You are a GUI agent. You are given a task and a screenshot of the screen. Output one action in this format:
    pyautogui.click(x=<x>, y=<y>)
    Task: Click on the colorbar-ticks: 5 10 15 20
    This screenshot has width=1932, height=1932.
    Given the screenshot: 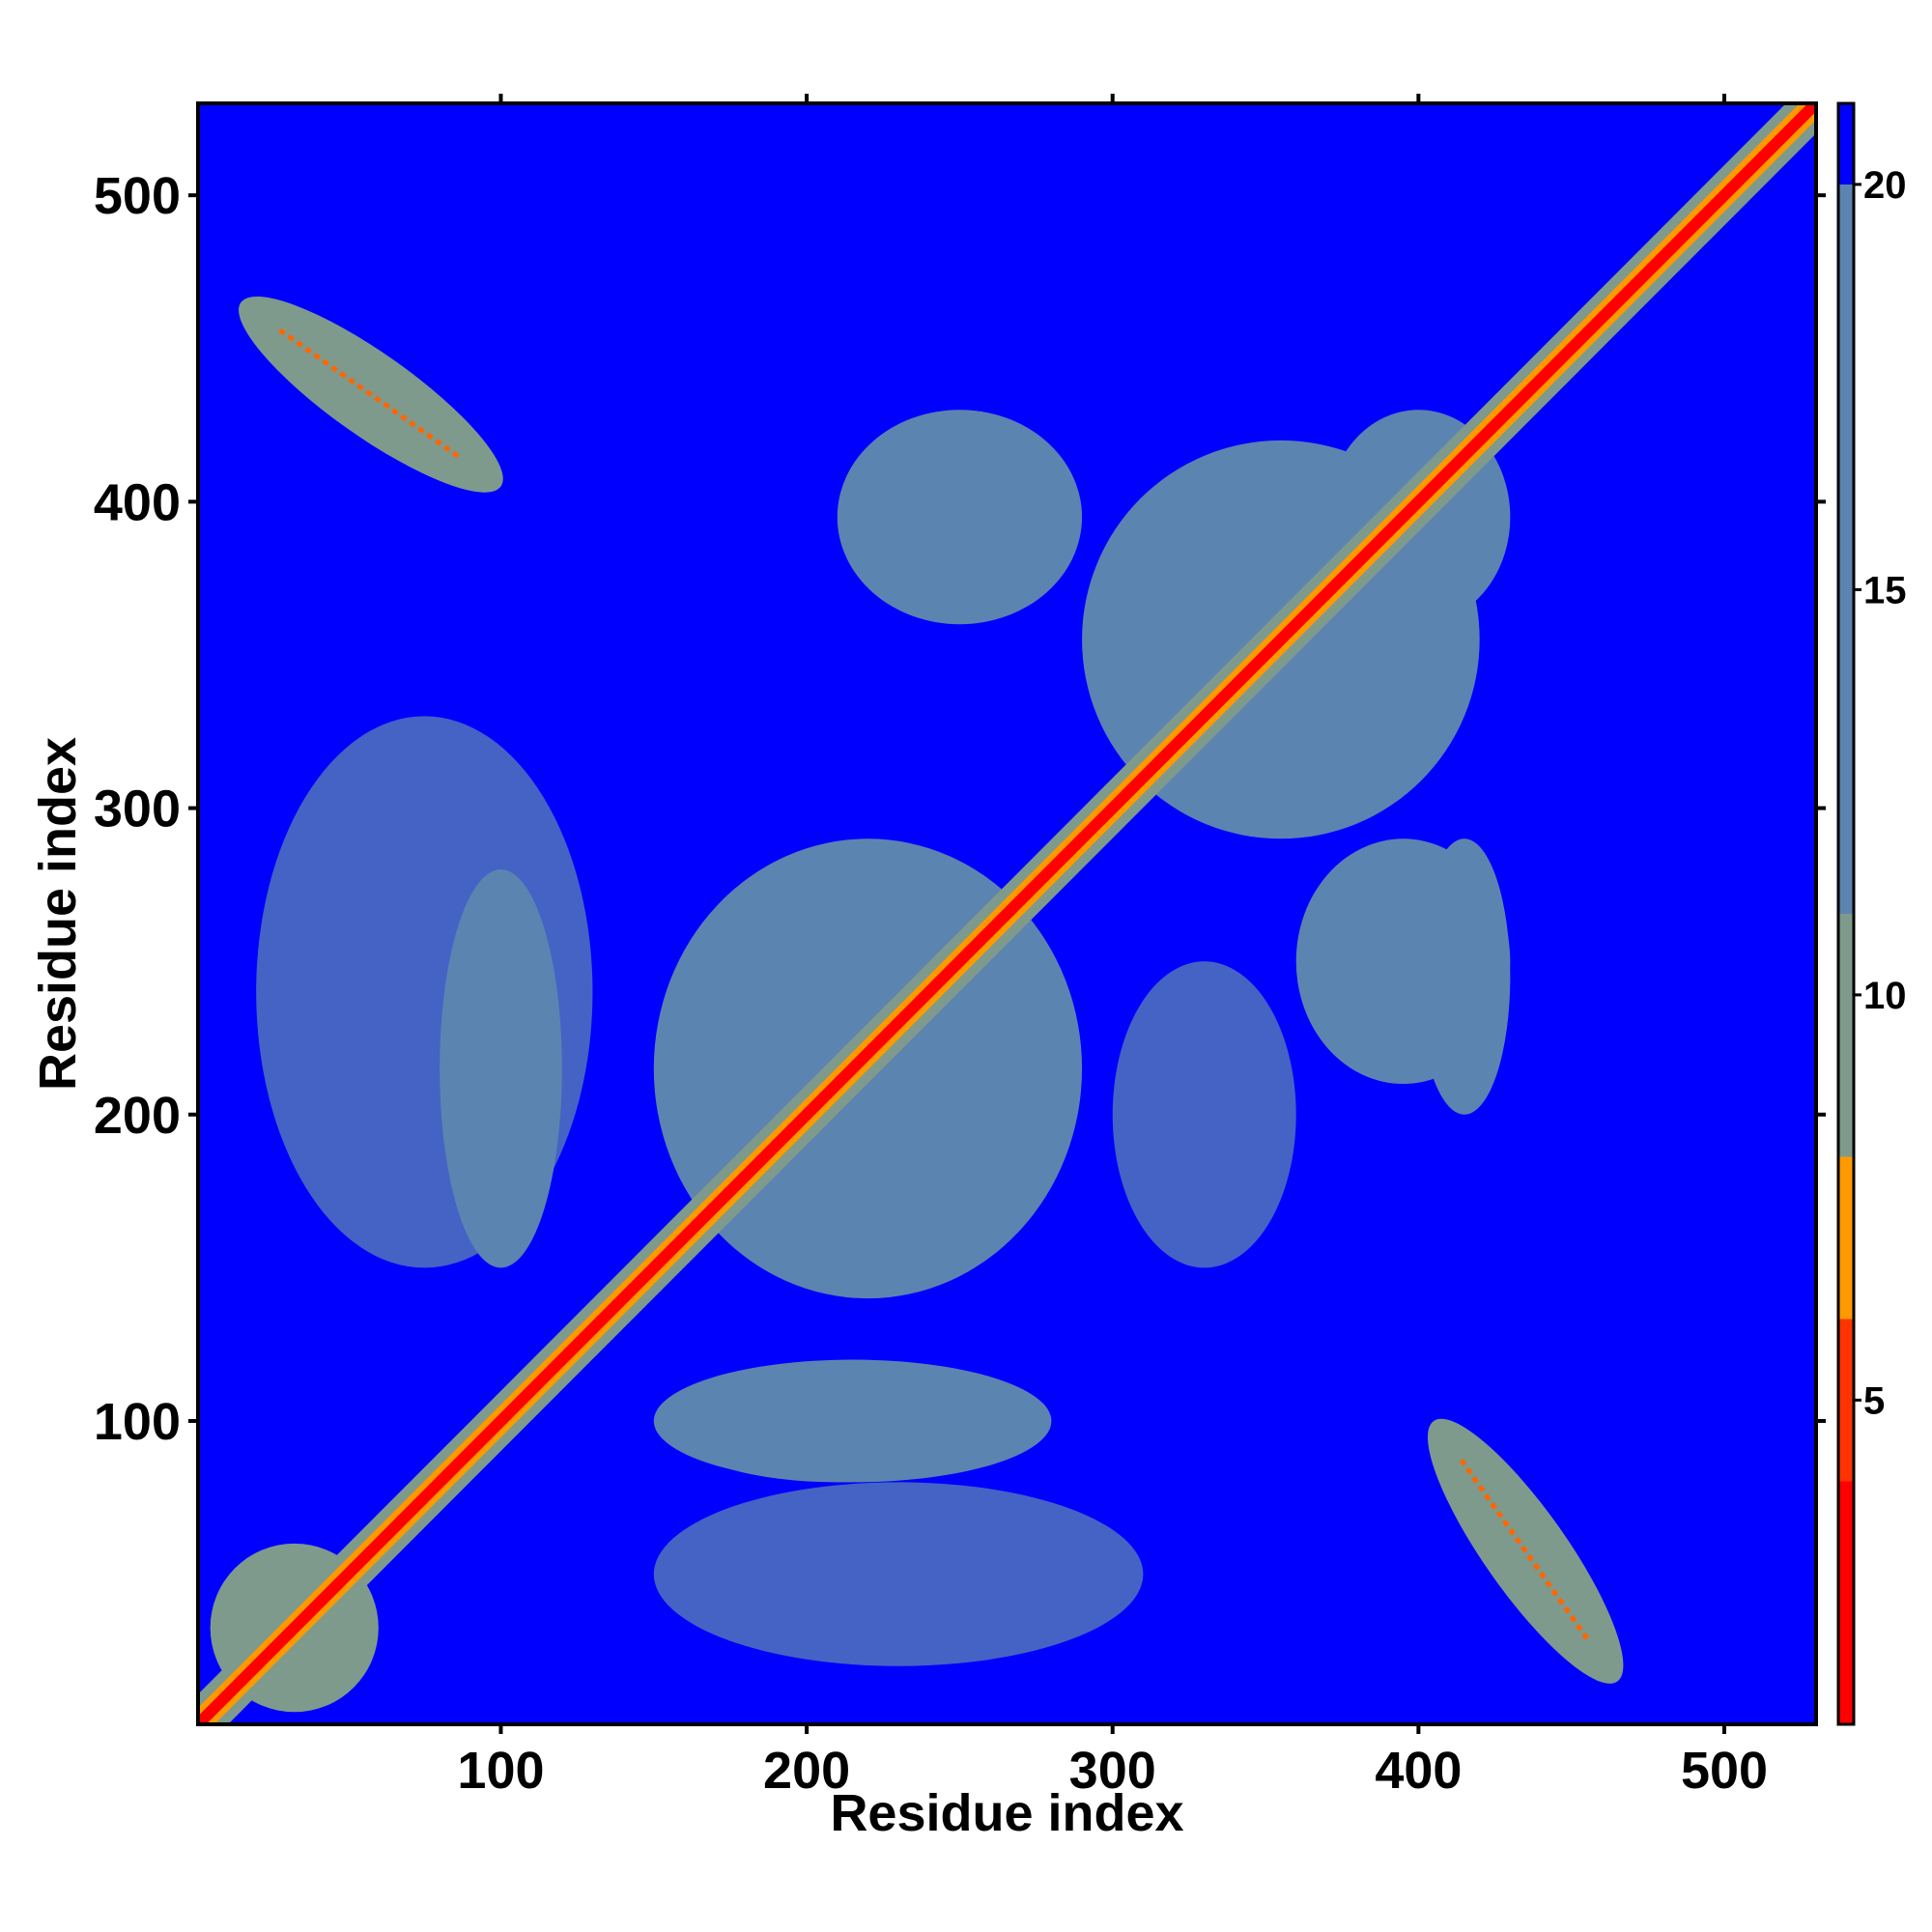 What is the action you would take?
    pyautogui.click(x=1880, y=793)
    